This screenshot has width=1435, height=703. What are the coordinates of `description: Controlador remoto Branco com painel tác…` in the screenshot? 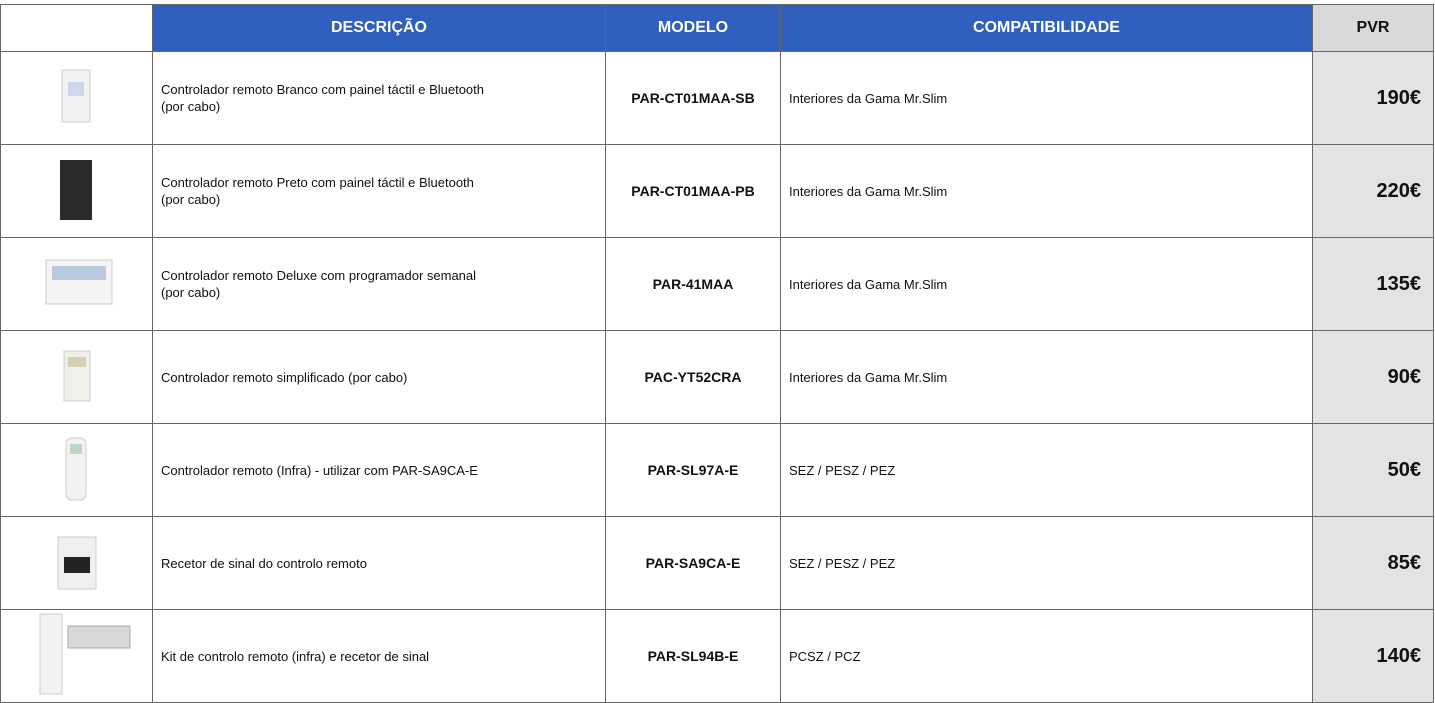 It's located at (379, 98).